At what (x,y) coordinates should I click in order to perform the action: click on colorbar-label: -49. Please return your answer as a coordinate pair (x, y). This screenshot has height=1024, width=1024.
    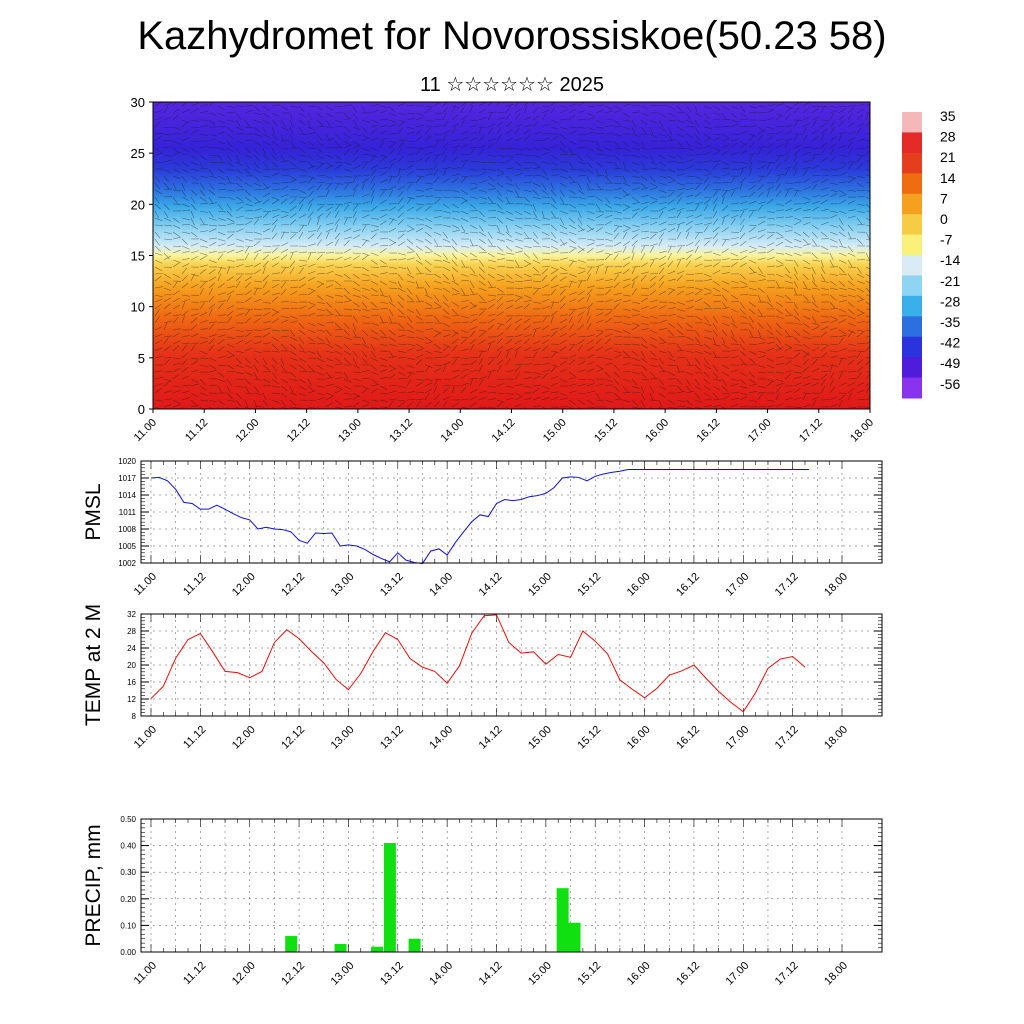
    Looking at the image, I should click on (950, 363).